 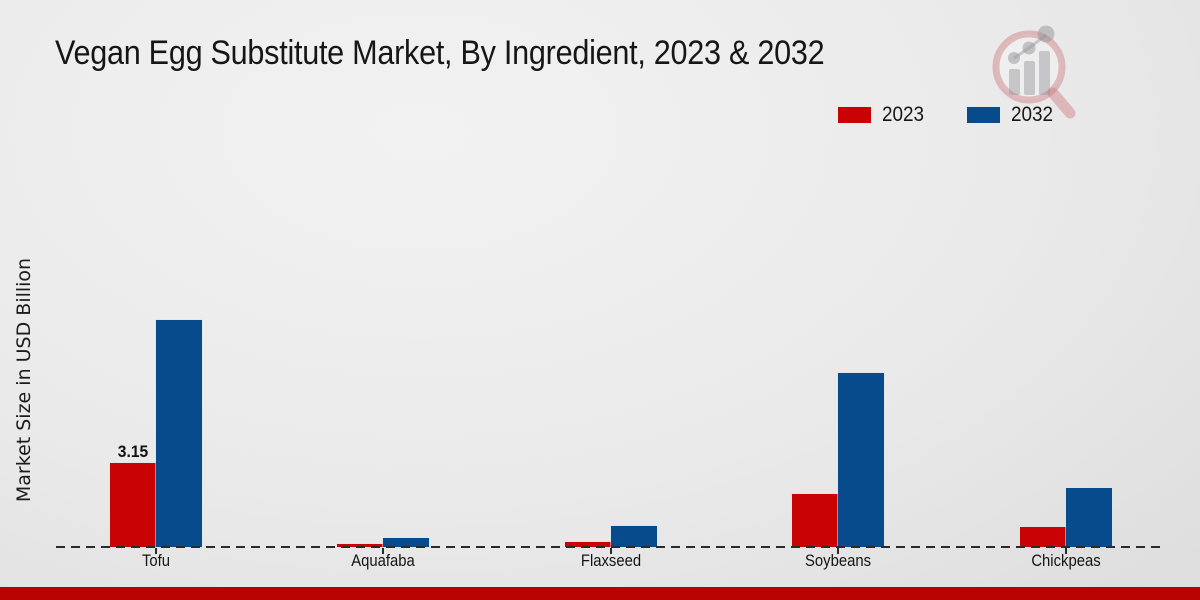 What do you see at coordinates (155, 561) in the screenshot?
I see `x-axis-label-tofu: Tofu` at bounding box center [155, 561].